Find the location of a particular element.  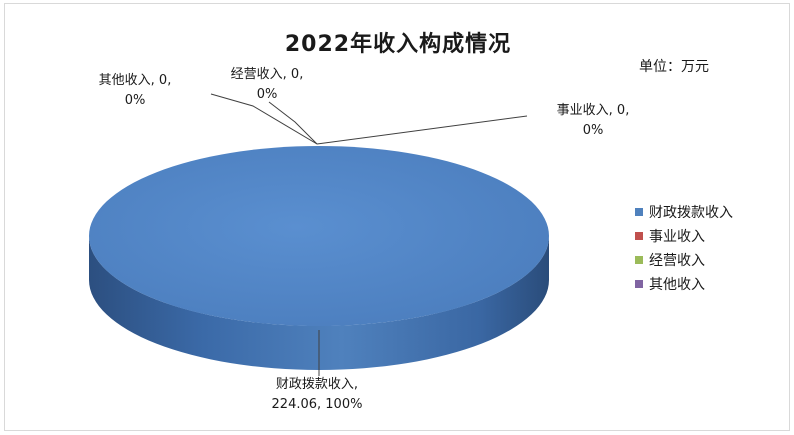

legend-item: 事业收入 is located at coordinates (684, 236).